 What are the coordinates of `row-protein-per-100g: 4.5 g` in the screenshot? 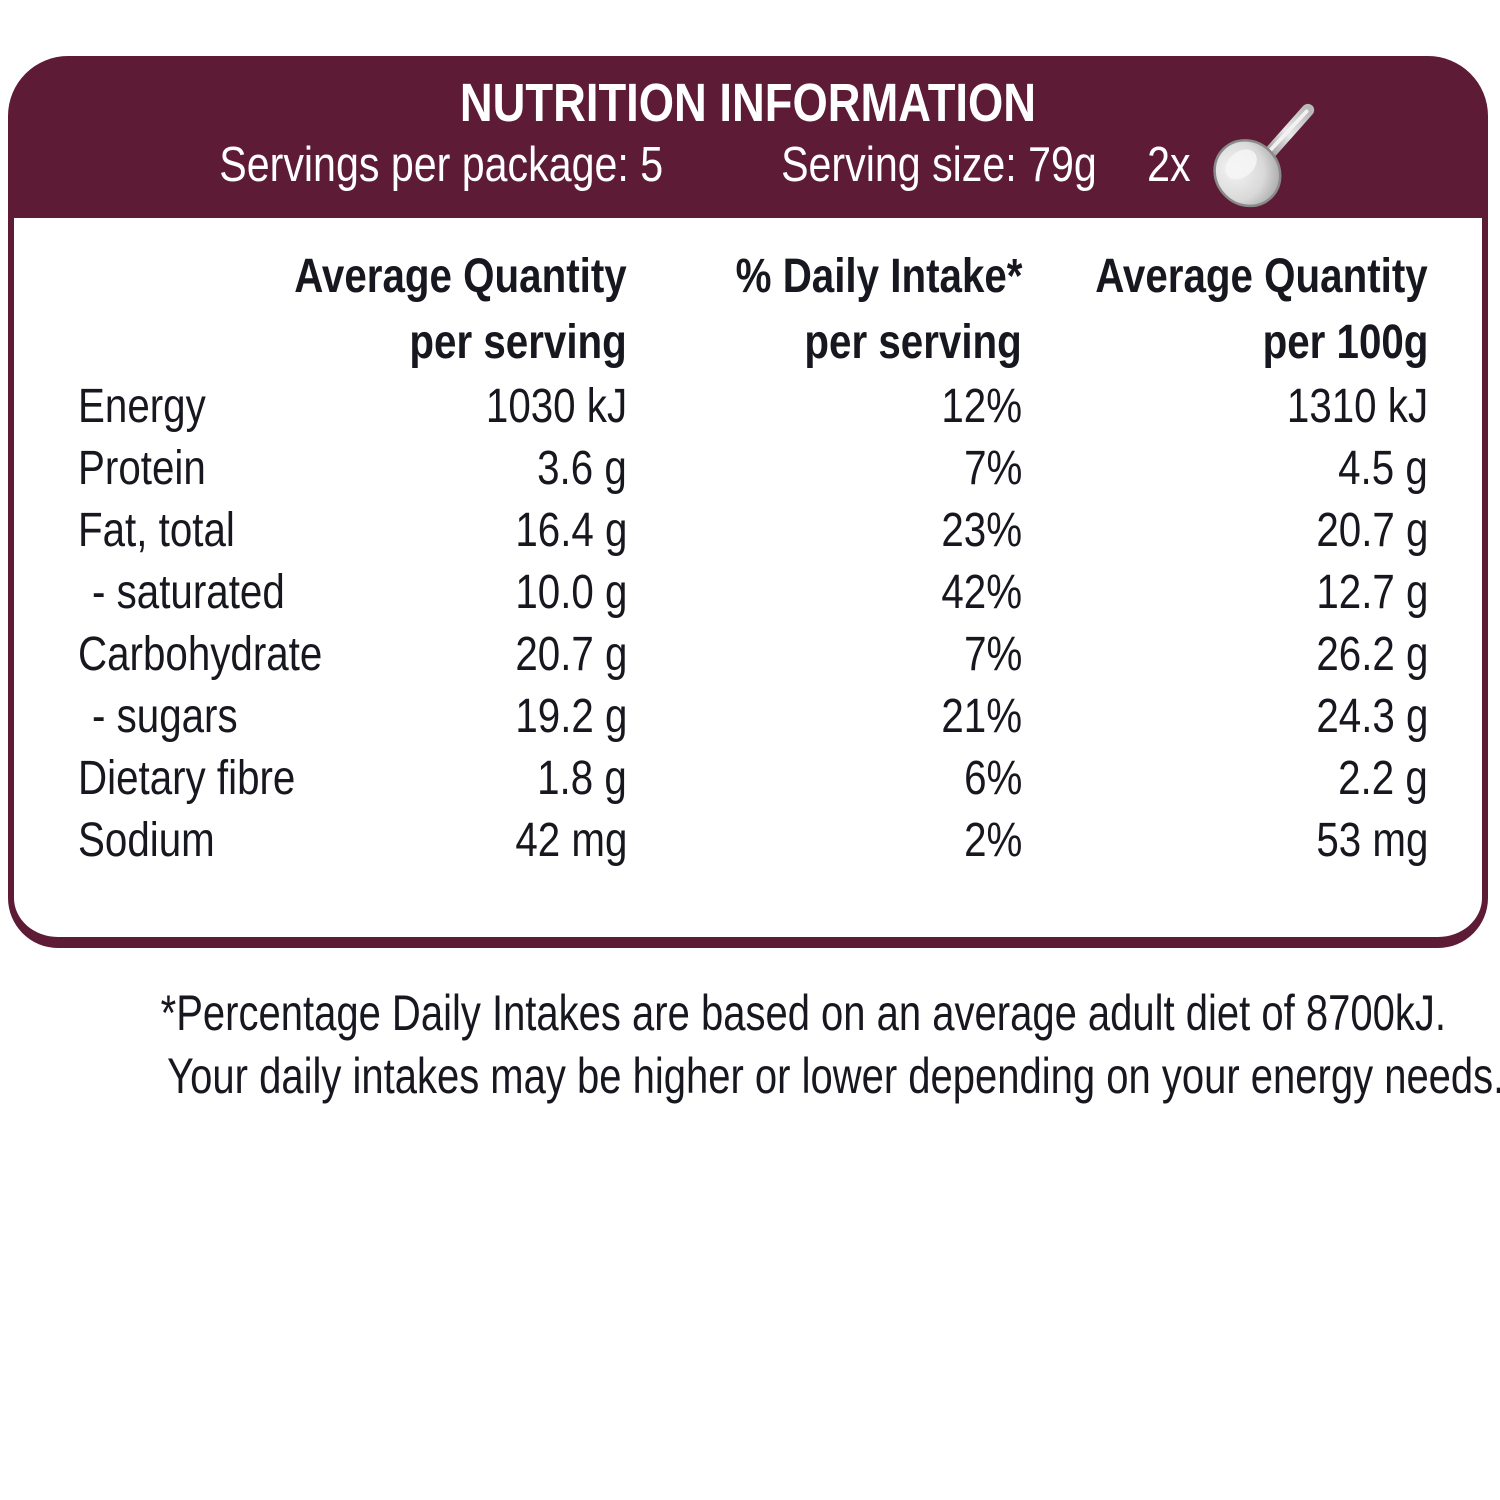 It's located at (1383, 468).